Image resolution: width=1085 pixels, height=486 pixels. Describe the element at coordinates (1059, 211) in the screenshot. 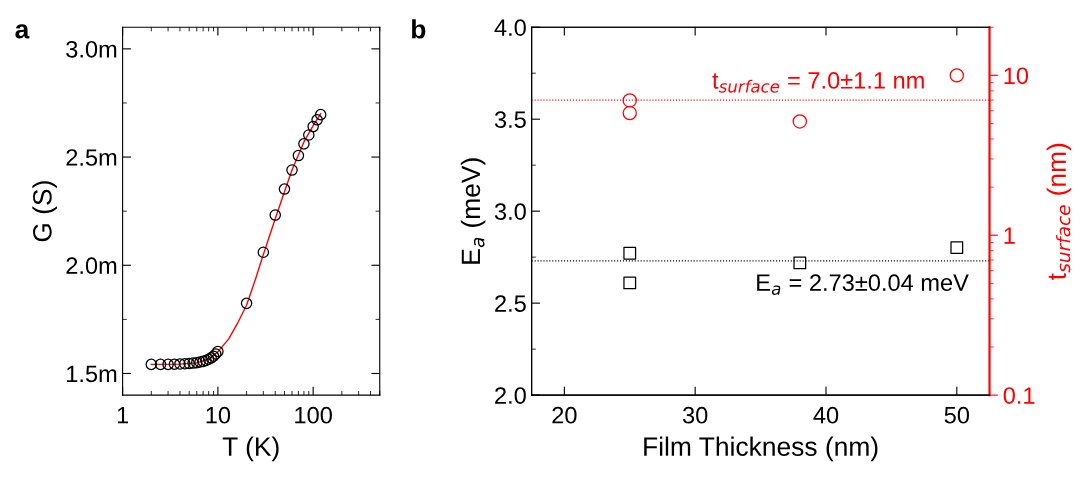

I see `y2-axis-title: t$_{surface}$ (nm)` at that location.